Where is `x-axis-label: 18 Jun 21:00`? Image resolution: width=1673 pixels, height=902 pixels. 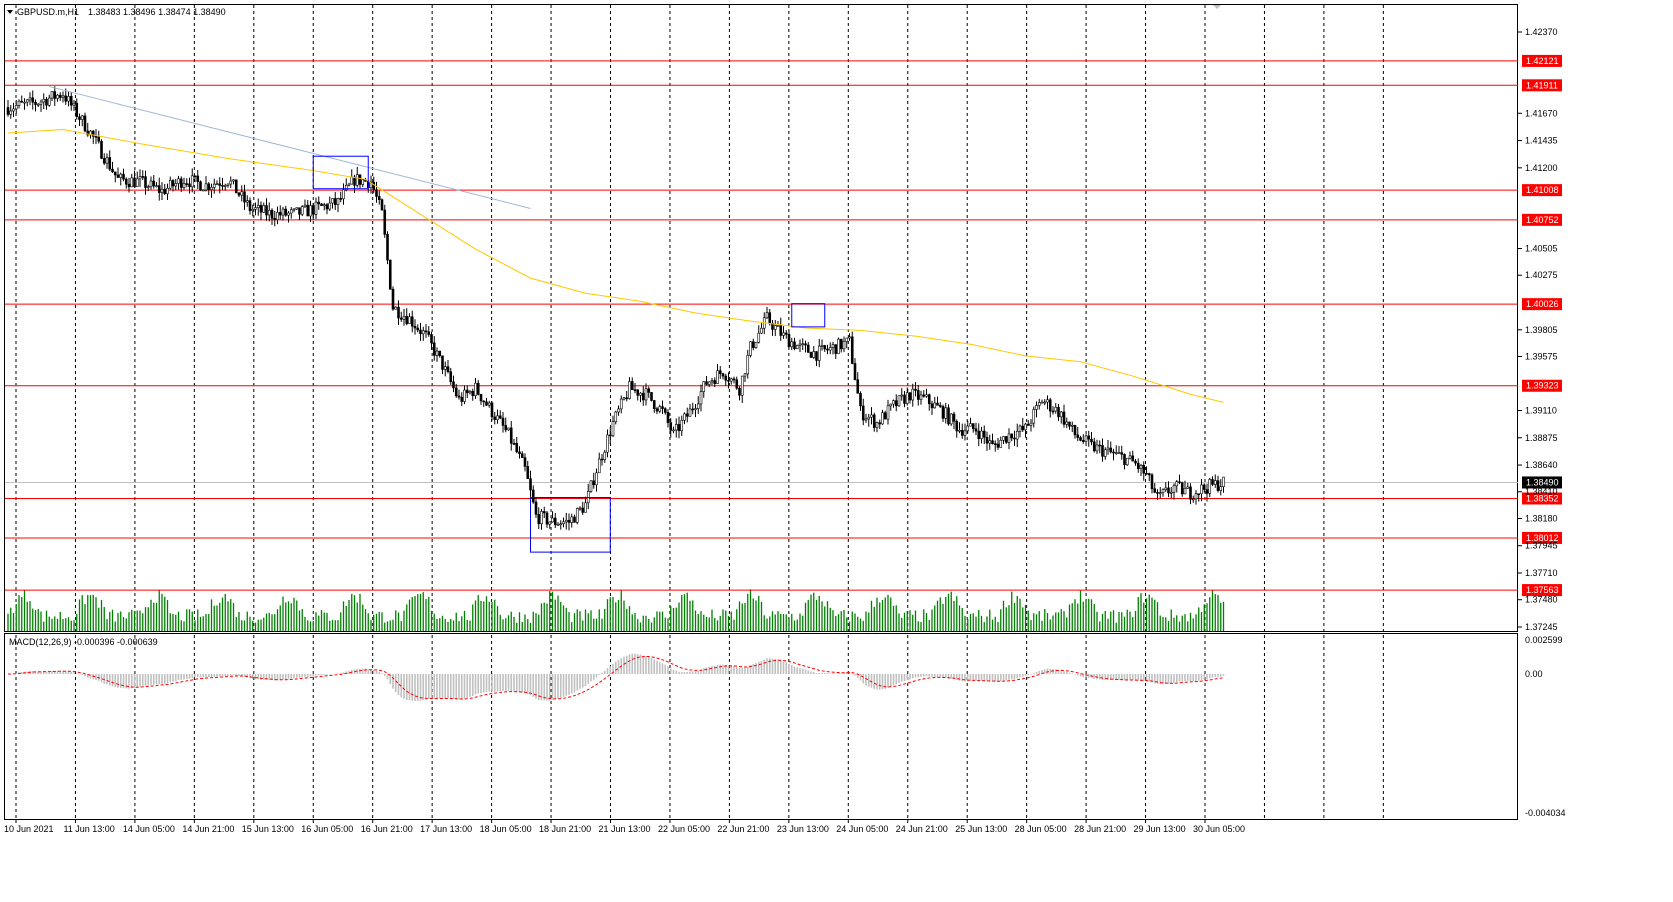
x-axis-label: 18 Jun 21:00 is located at coordinates (565, 829).